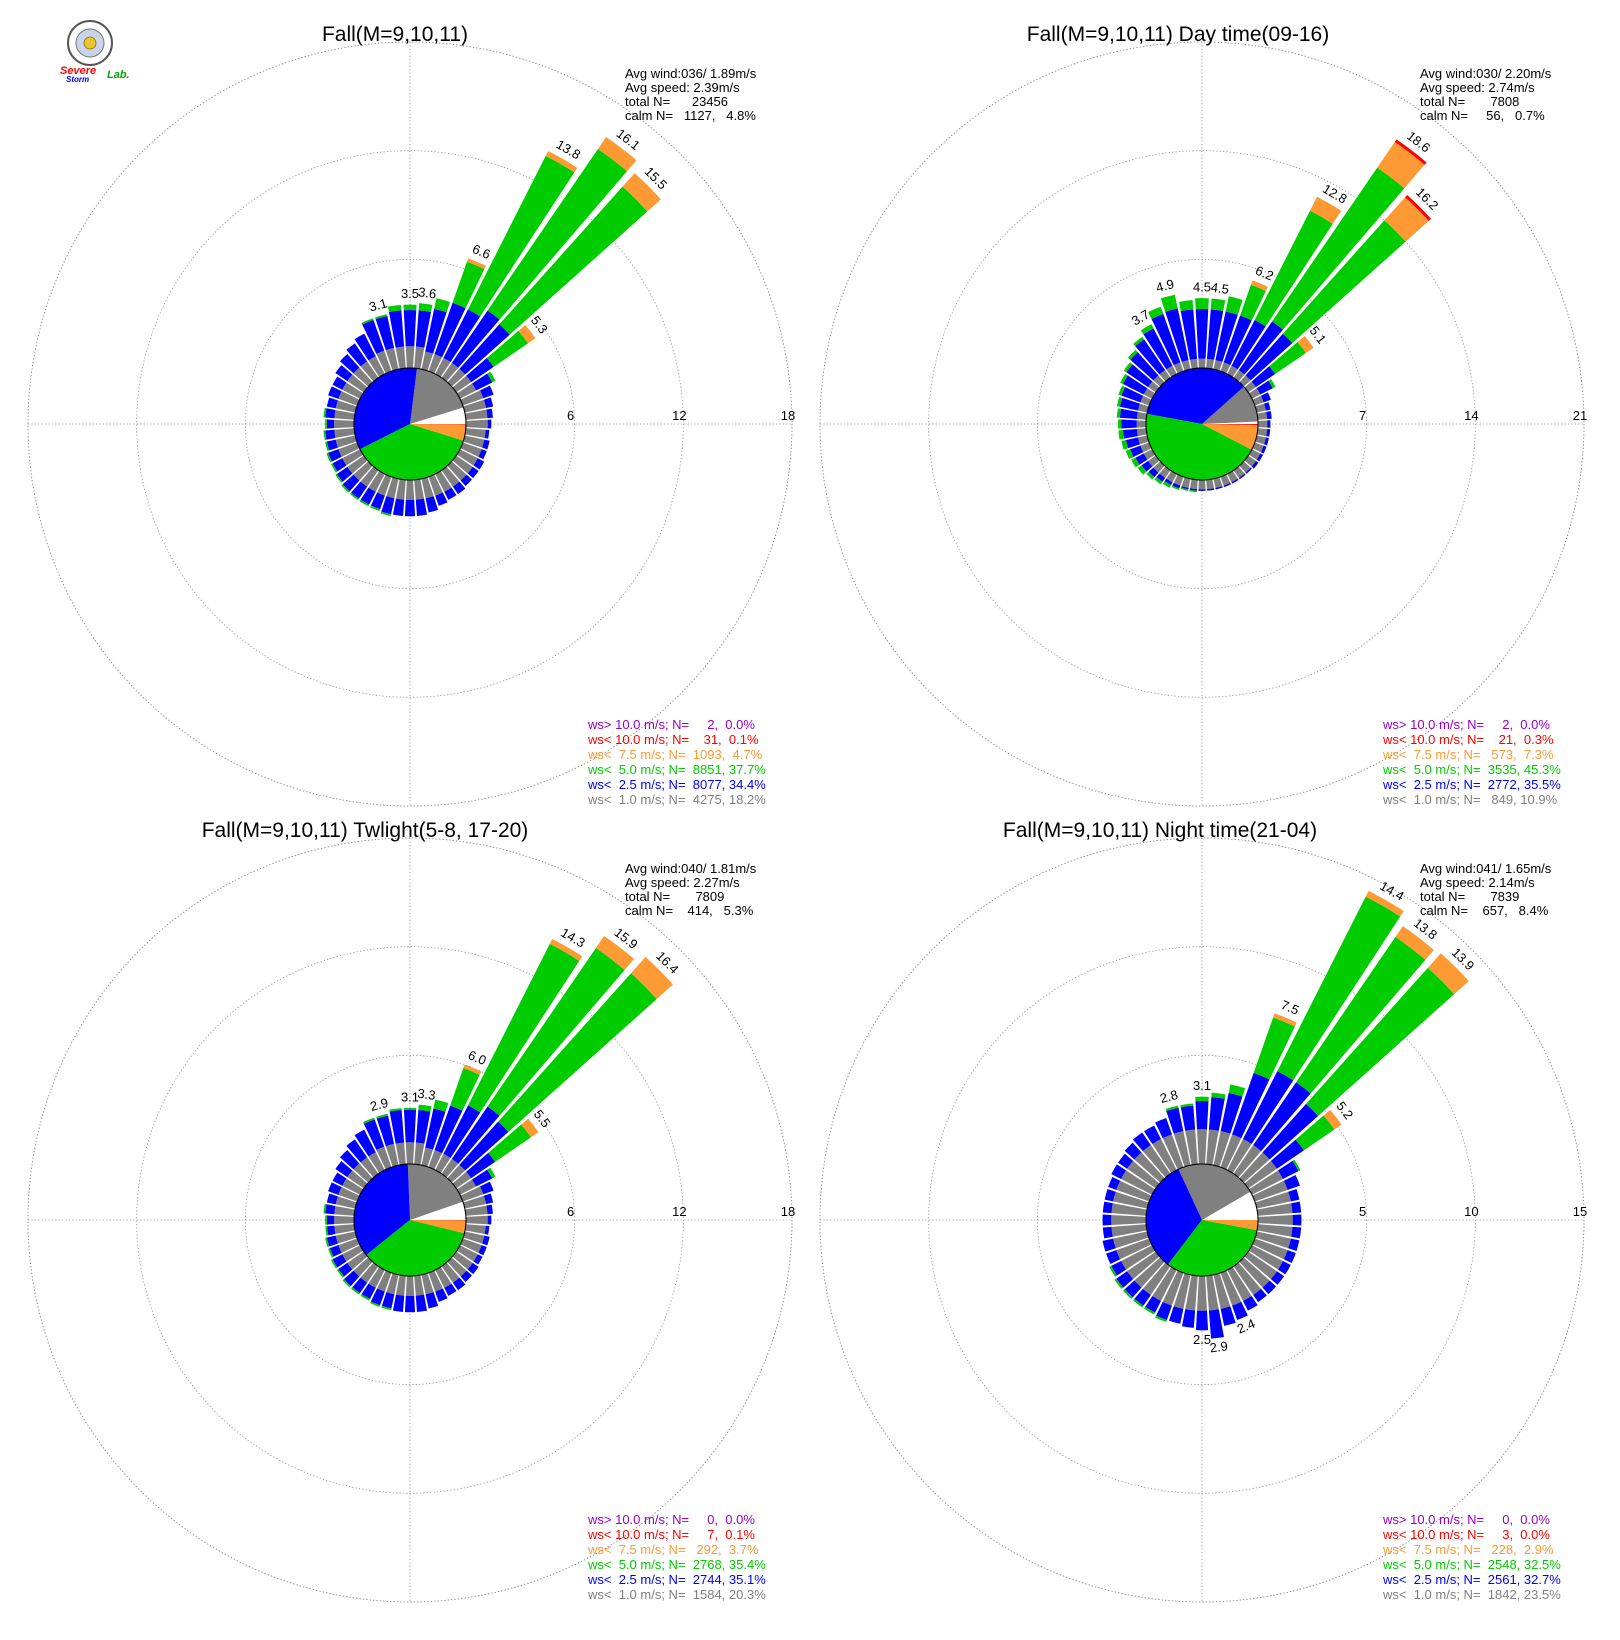  Describe the element at coordinates (1202, 287) in the screenshot. I see `wind-bar-label: 4.5` at that location.